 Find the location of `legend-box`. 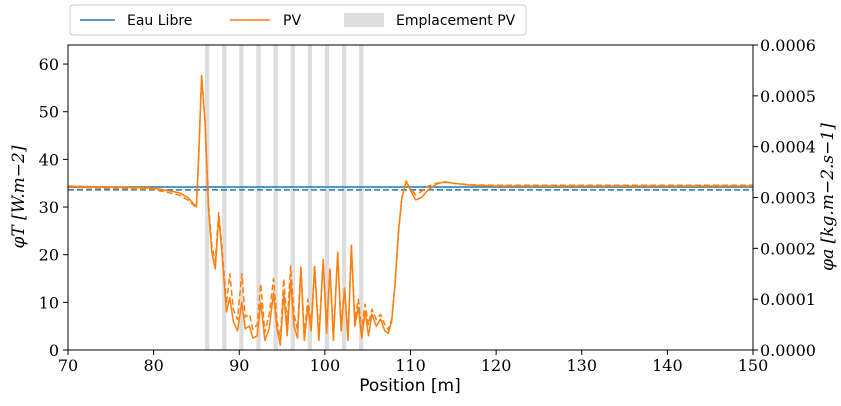

legend-box is located at coordinates (298, 20).